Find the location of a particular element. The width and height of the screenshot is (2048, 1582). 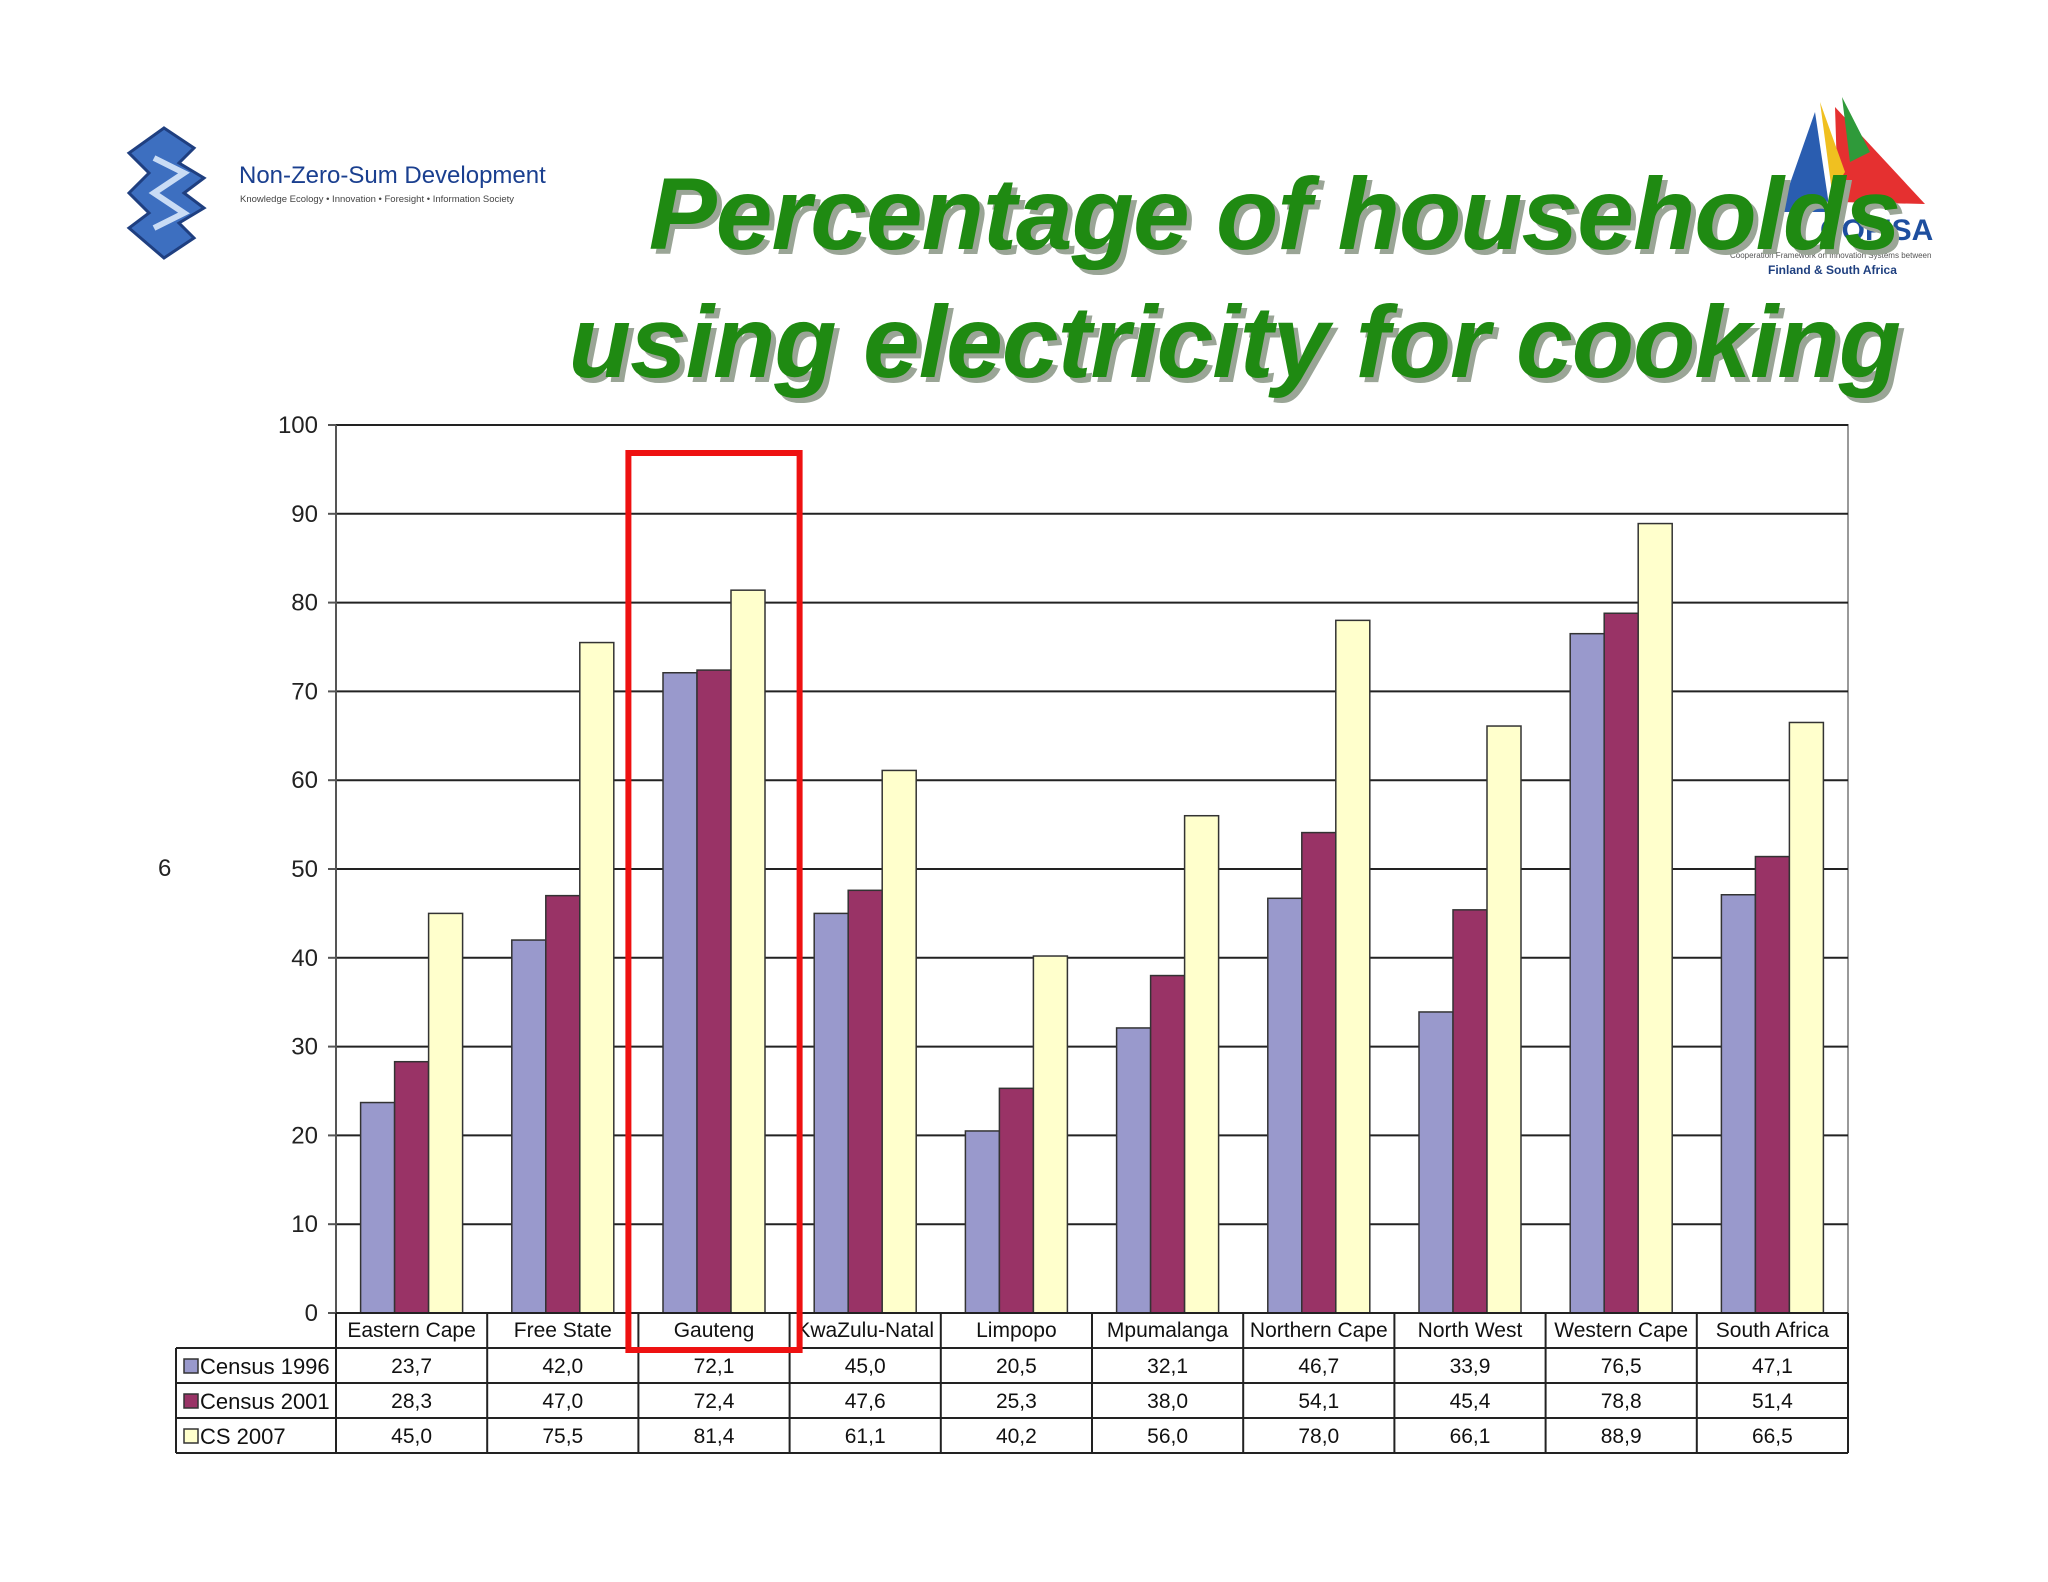

logo-emblem-icon is located at coordinates (166, 193).